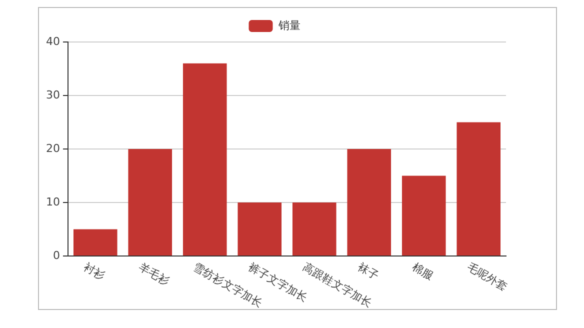  What do you see at coordinates (53, 201) in the screenshot?
I see `y-tick-label: 10` at bounding box center [53, 201].